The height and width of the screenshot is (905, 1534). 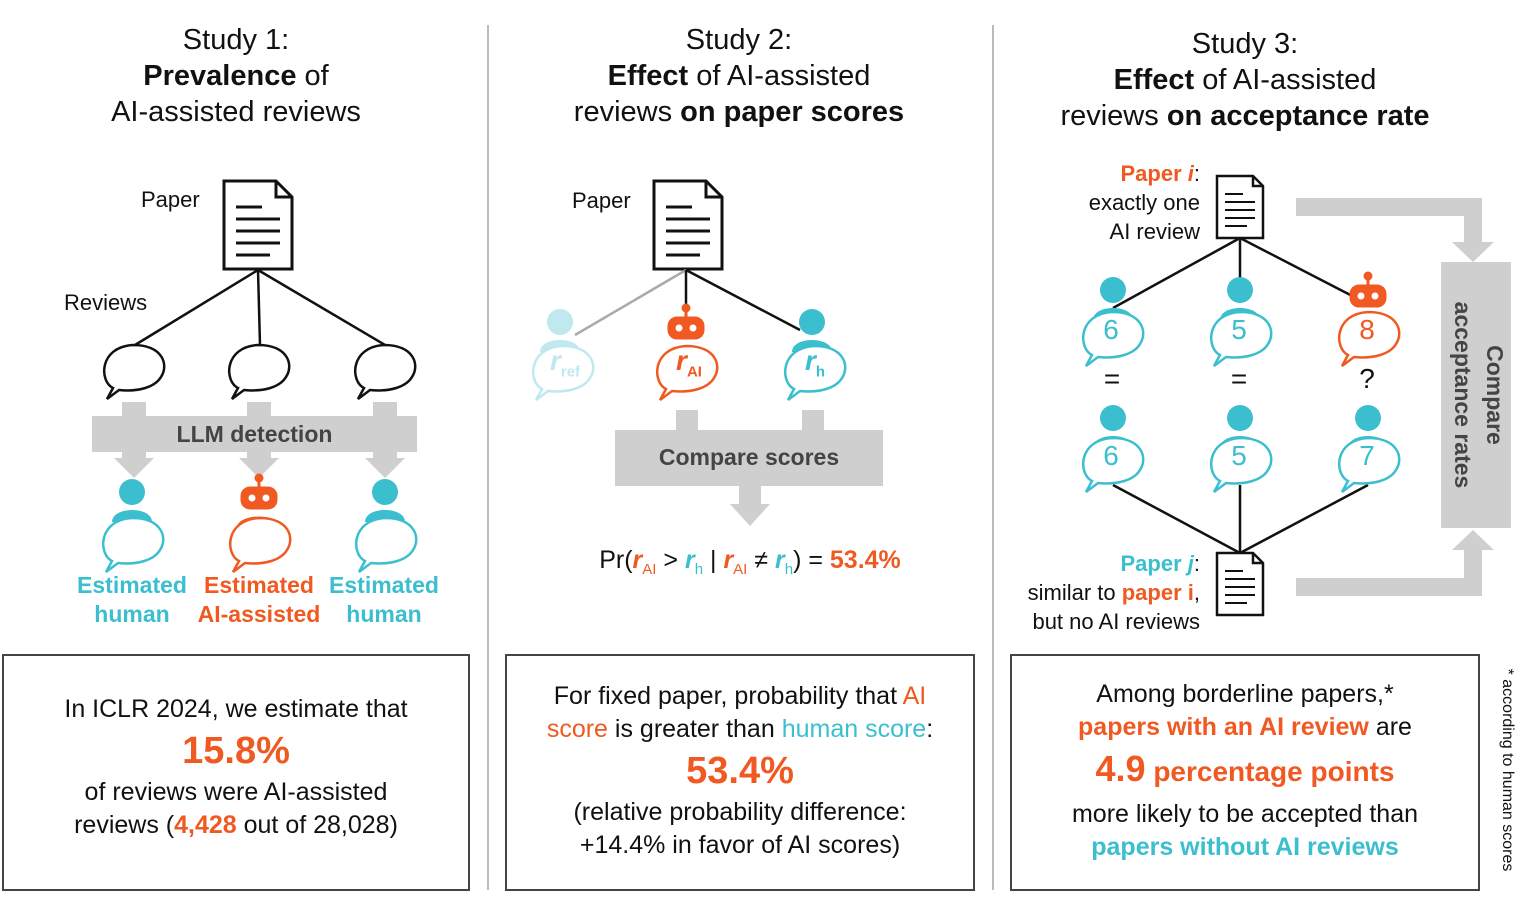 What do you see at coordinates (1116, 621) in the screenshot?
I see `study3-paper-j-line3: but no AI reviews` at bounding box center [1116, 621].